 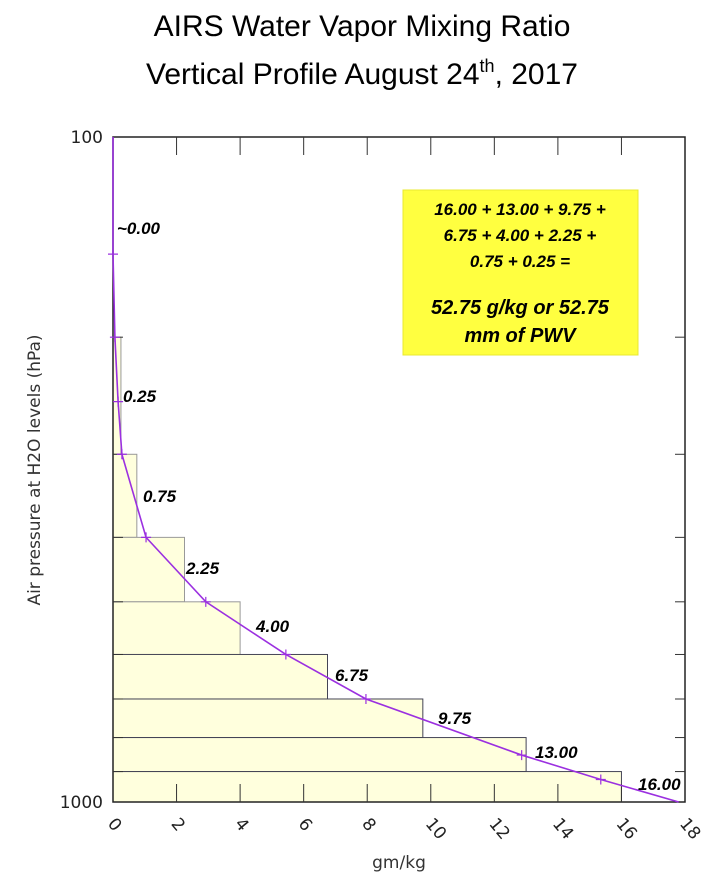 What do you see at coordinates (520, 209) in the screenshot?
I see `annotation-line-1: 16.00 + 13.00 + 9.75 +` at bounding box center [520, 209].